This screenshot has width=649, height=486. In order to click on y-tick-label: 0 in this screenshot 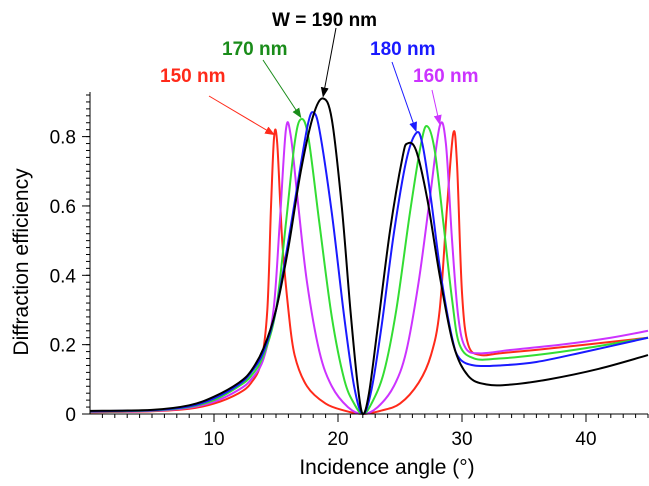, I will do `click(70, 415)`.